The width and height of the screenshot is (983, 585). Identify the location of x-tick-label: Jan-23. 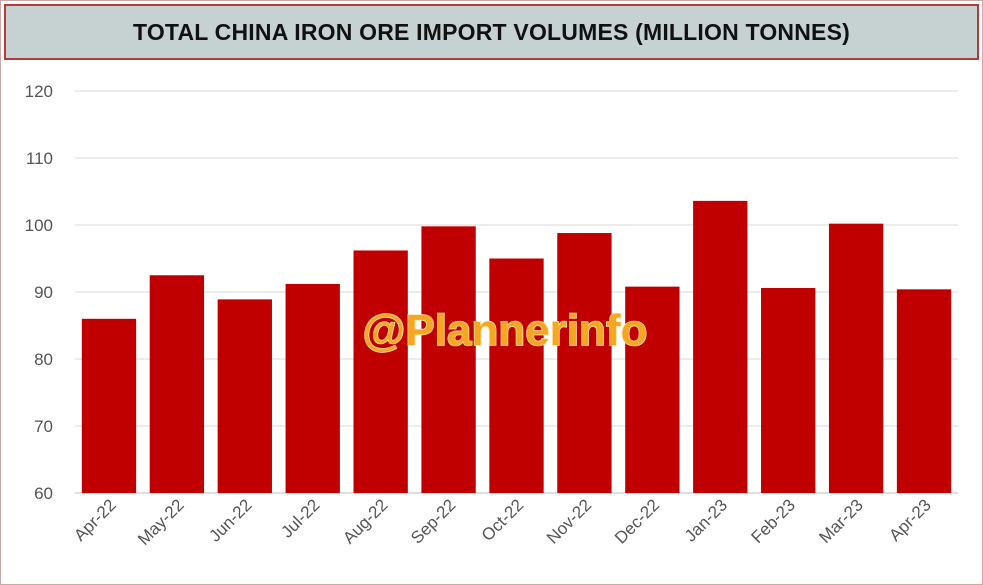
(706, 520).